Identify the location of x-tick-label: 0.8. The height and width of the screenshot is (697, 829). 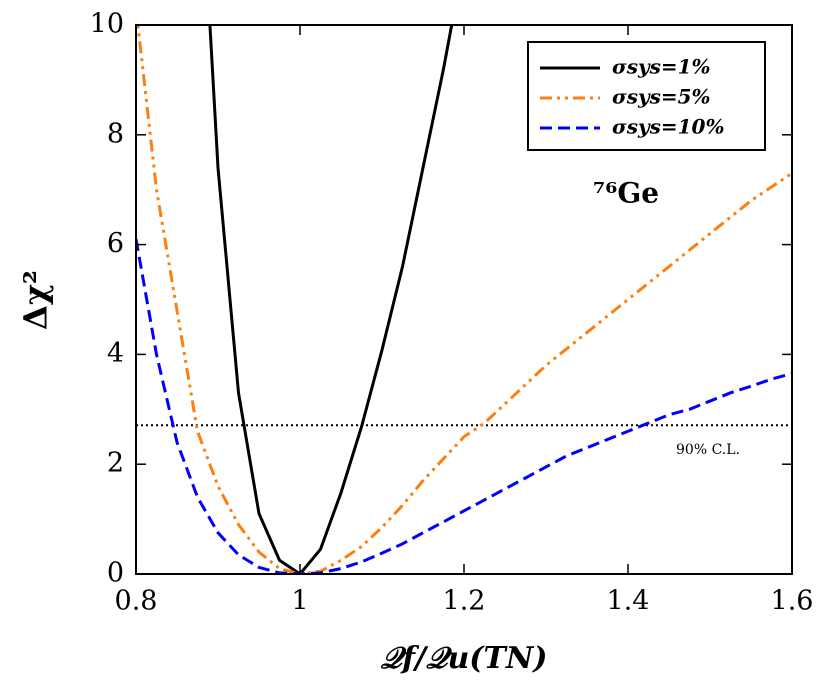
(136, 601).